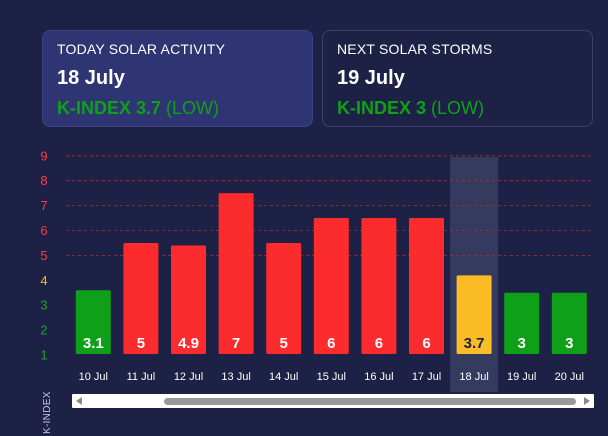  What do you see at coordinates (473, 377) in the screenshot?
I see `x-tick-label: 18 Jul` at bounding box center [473, 377].